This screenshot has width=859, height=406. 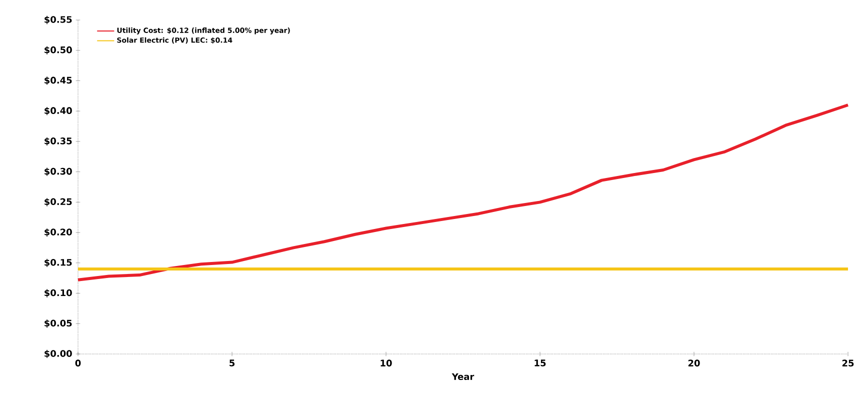 What do you see at coordinates (463, 376) in the screenshot?
I see `x-axis-title: Year` at bounding box center [463, 376].